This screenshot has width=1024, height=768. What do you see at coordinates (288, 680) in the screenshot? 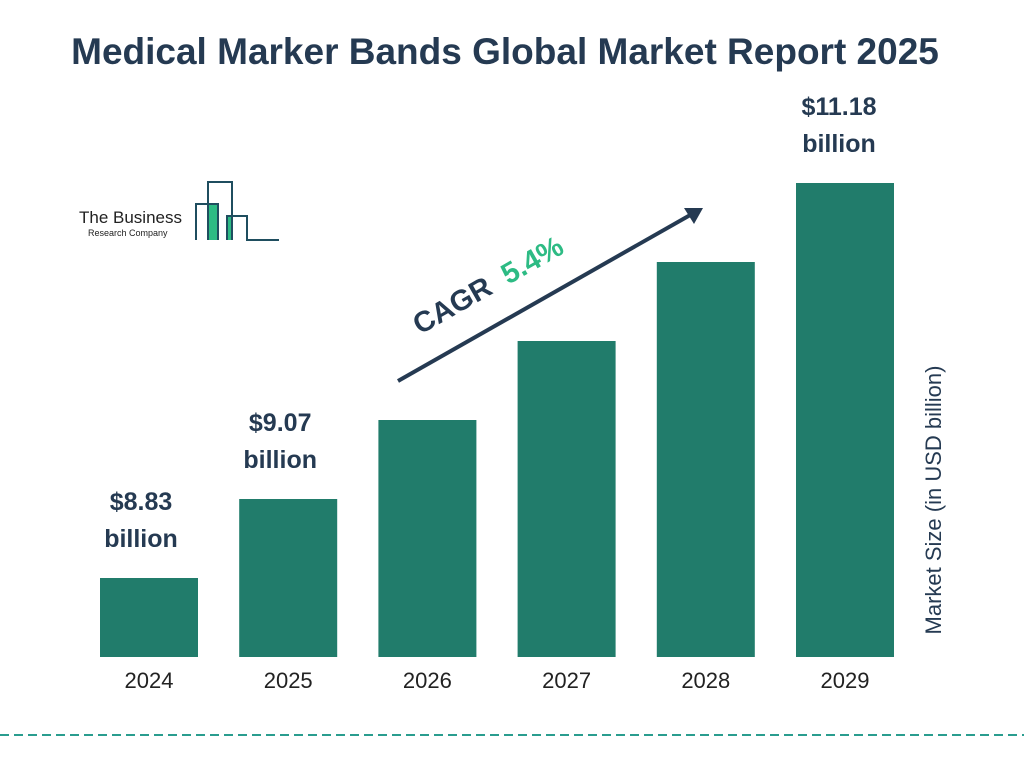
I see `x-tick-2025: 2025` at bounding box center [288, 680].